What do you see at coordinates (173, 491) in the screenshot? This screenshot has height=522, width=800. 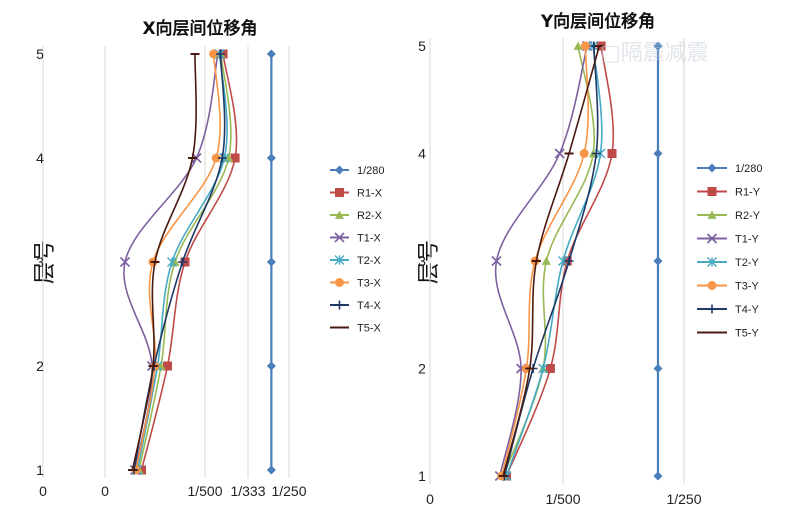 I see `x-tick-labels: 0 0 1/500 1/333 1/250` at bounding box center [173, 491].